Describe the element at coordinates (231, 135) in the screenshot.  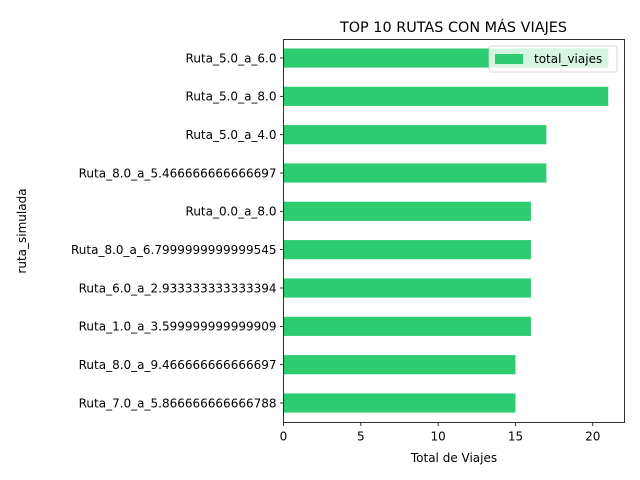
I see `y-tick-label: Ruta_5.0_a_4.0` at that location.